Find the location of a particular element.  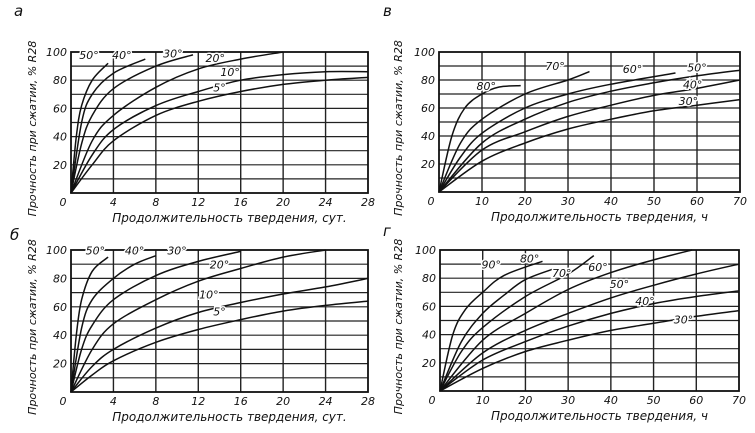

x-tick-label: 4 is located at coordinates (113, 401).